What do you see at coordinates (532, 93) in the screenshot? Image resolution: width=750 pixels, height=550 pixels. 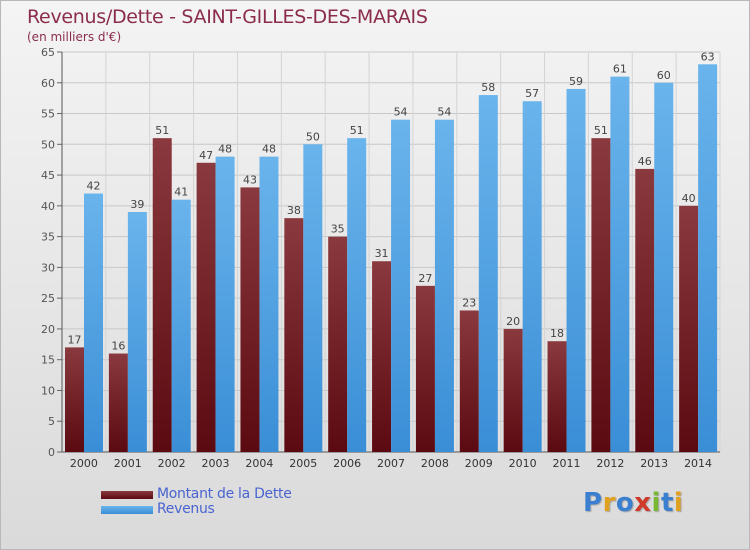 I see `value-label-revenus: 57` at bounding box center [532, 93].